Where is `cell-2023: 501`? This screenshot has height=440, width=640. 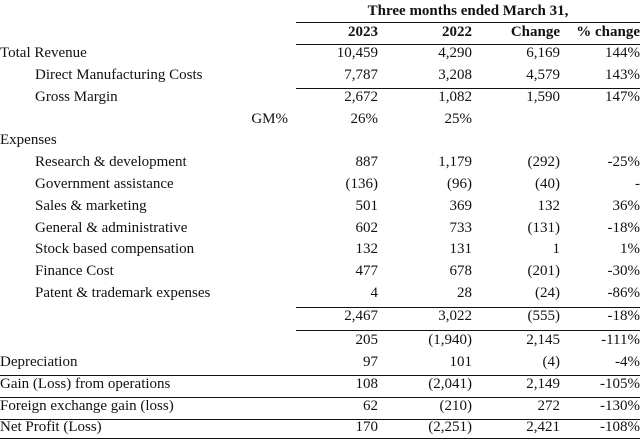 cell-2023: 501 is located at coordinates (367, 206).